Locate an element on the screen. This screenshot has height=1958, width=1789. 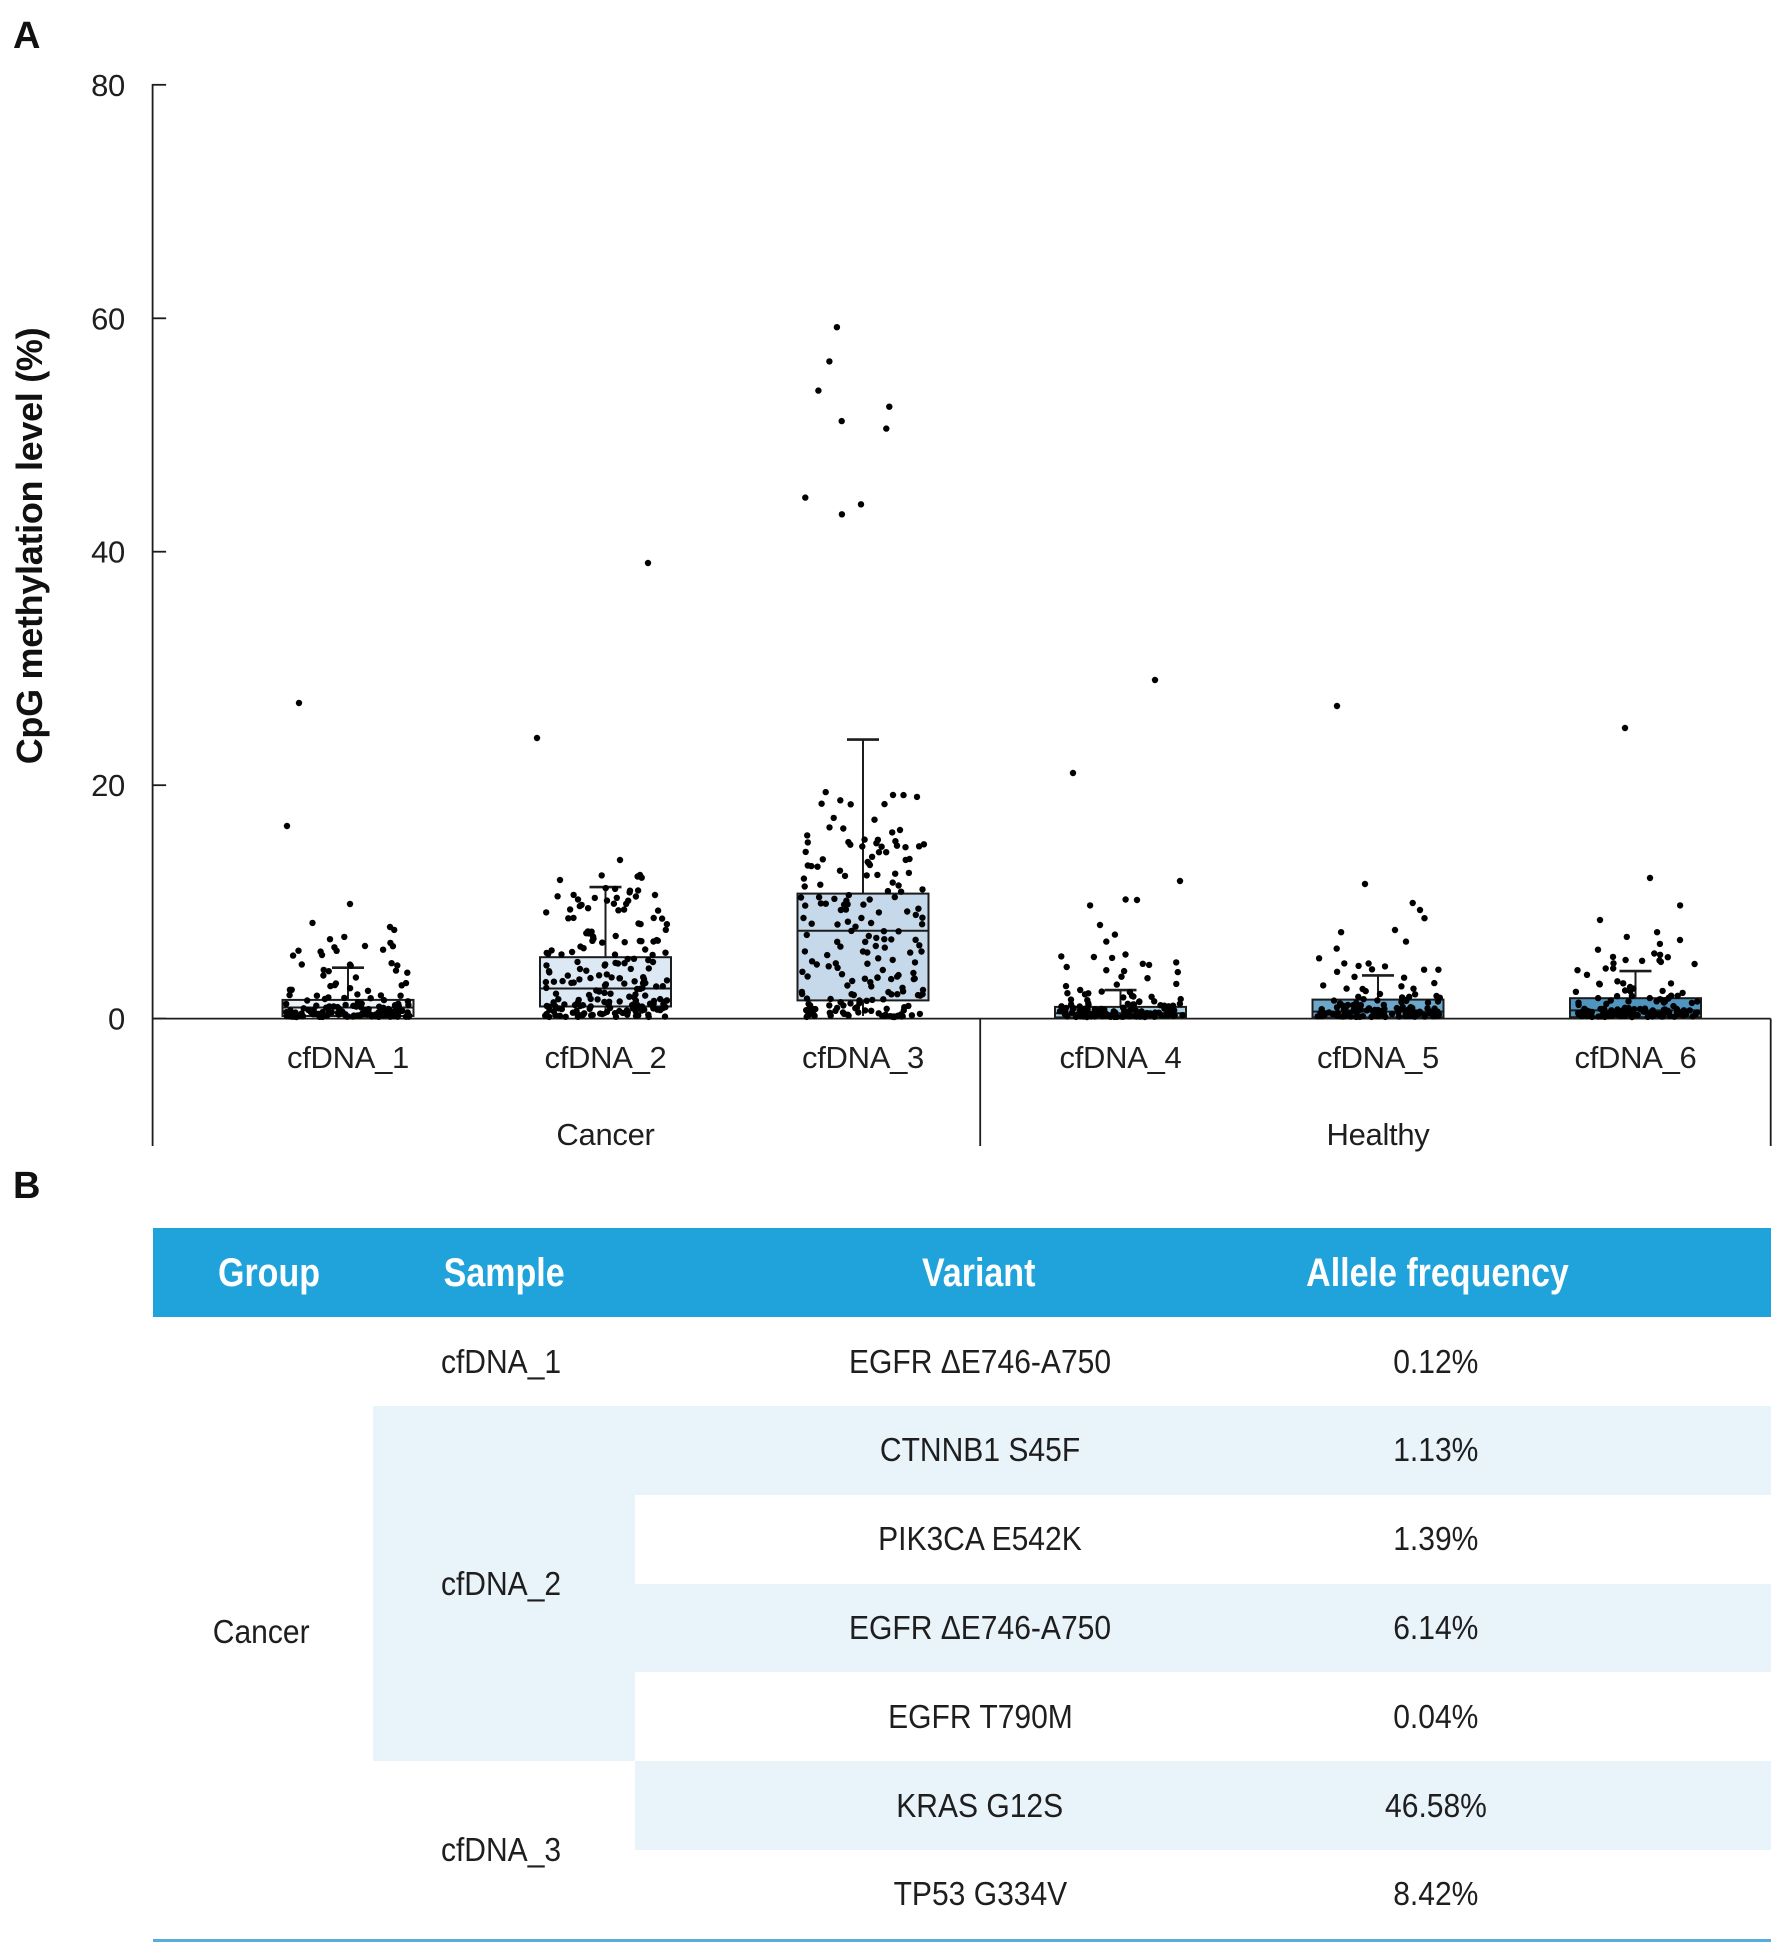
svg-text: 60 is located at coordinates (108, 318).